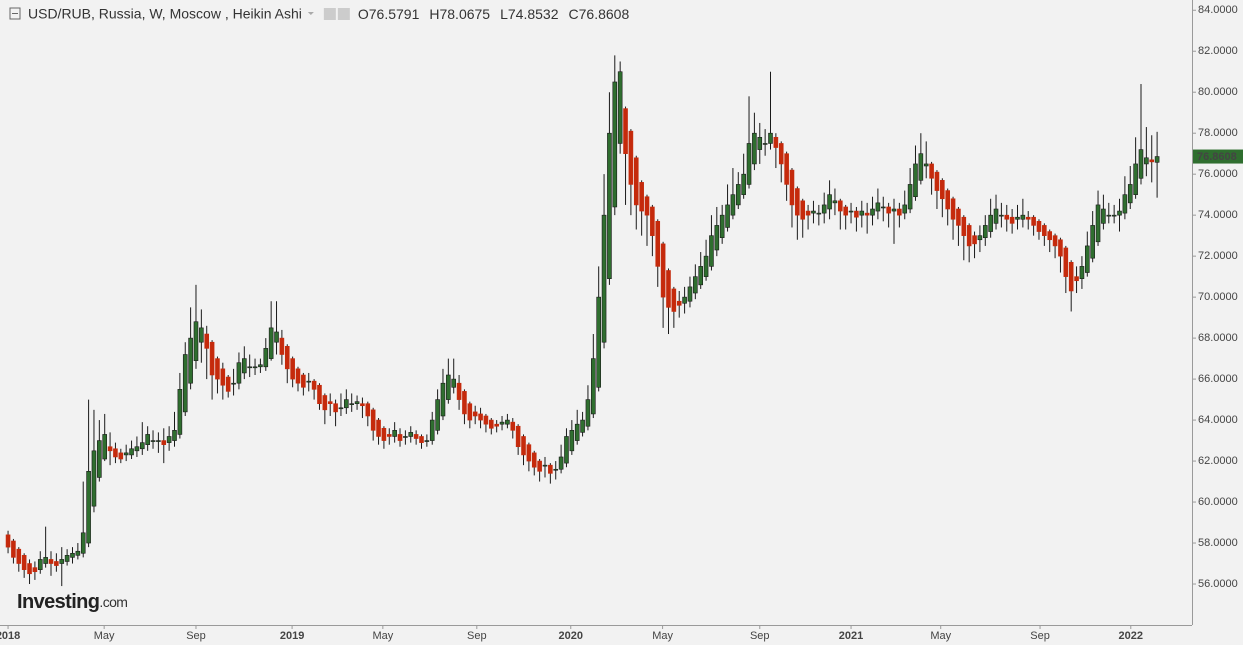 The width and height of the screenshot is (1243, 645). Describe the element at coordinates (571, 636) in the screenshot. I see `x-tick-label: 2020` at that location.